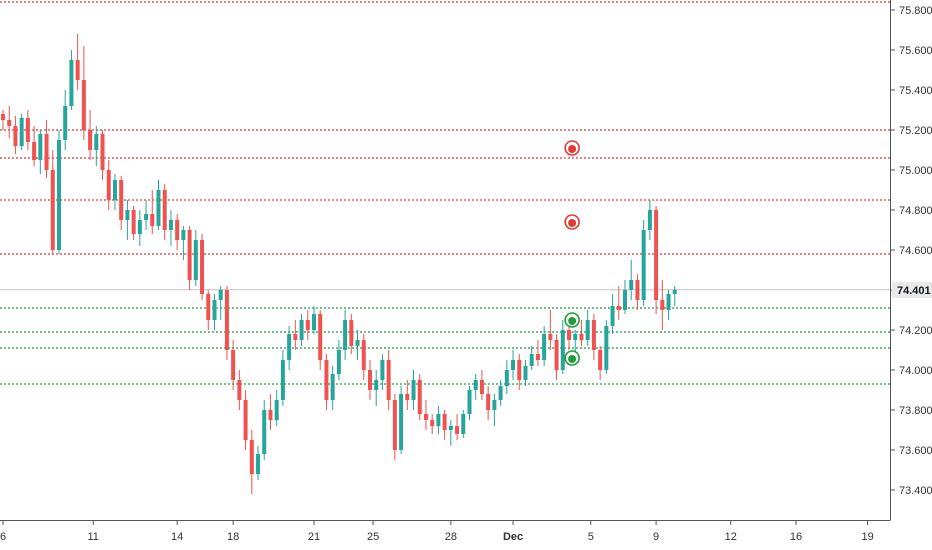 The image size is (932, 550). What do you see at coordinates (233, 537) in the screenshot?
I see `time-tick-label: 18` at bounding box center [233, 537].